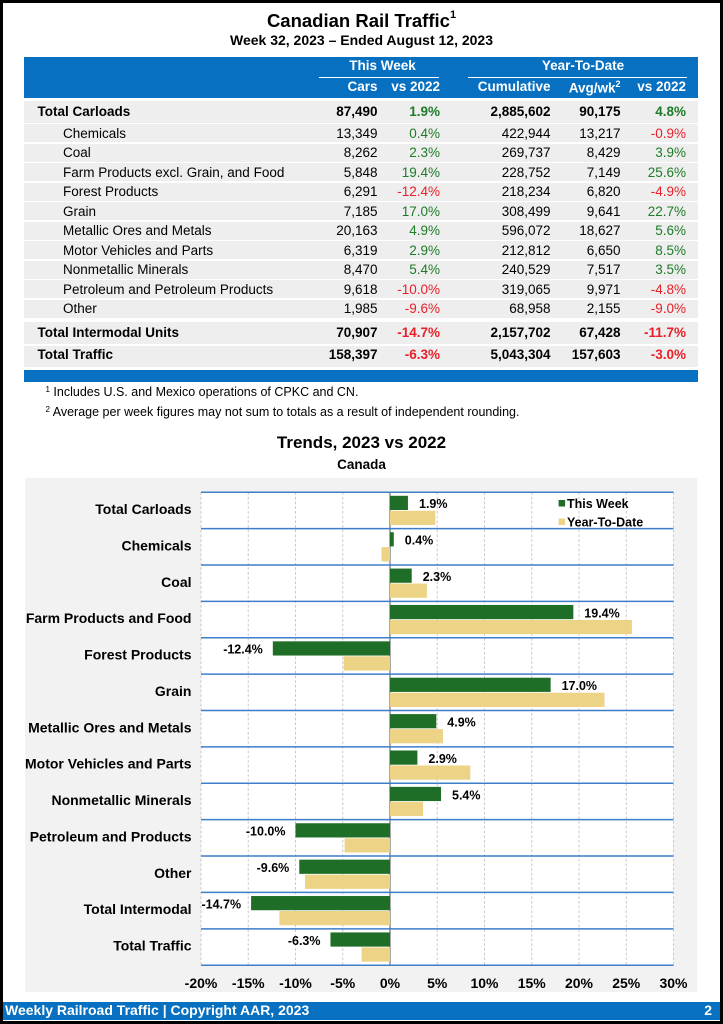 This screenshot has height=1024, width=723. Describe the element at coordinates (108, 764) in the screenshot. I see `svg-text: Motor Vehicles and Parts` at that location.